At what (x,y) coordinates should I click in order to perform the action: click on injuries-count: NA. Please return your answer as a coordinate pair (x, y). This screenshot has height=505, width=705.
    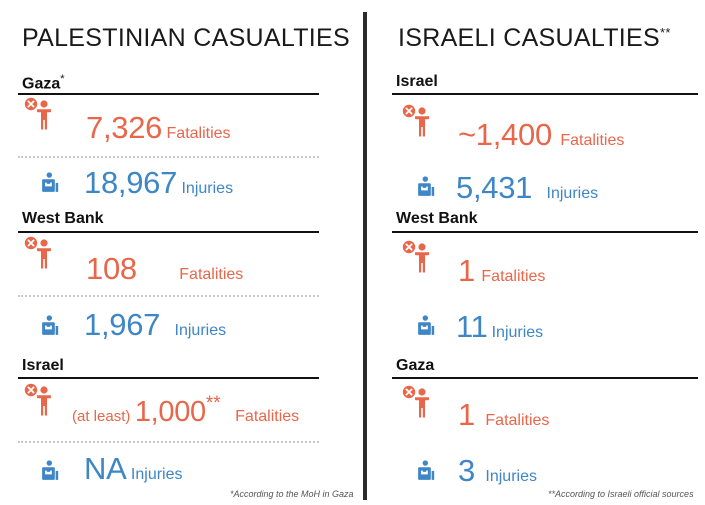
    Looking at the image, I should click on (105, 468).